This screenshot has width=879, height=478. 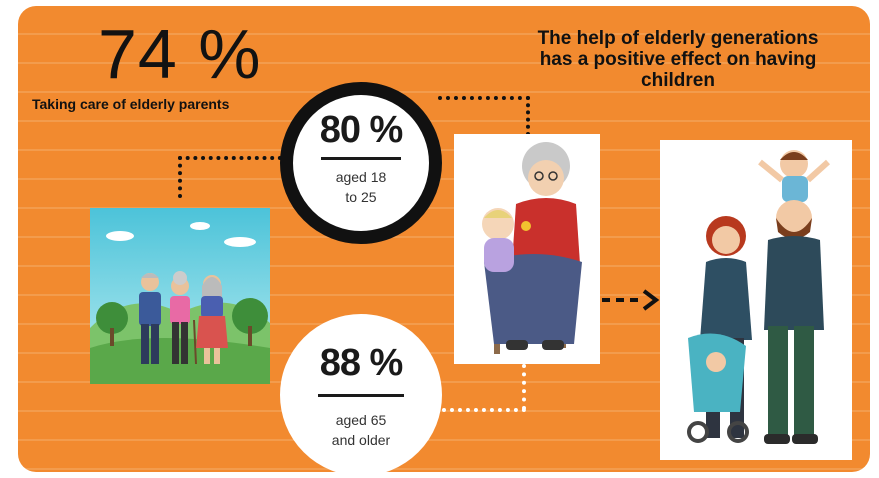 What do you see at coordinates (361, 420) in the screenshot?
I see `old-line-1: aged 65` at bounding box center [361, 420].